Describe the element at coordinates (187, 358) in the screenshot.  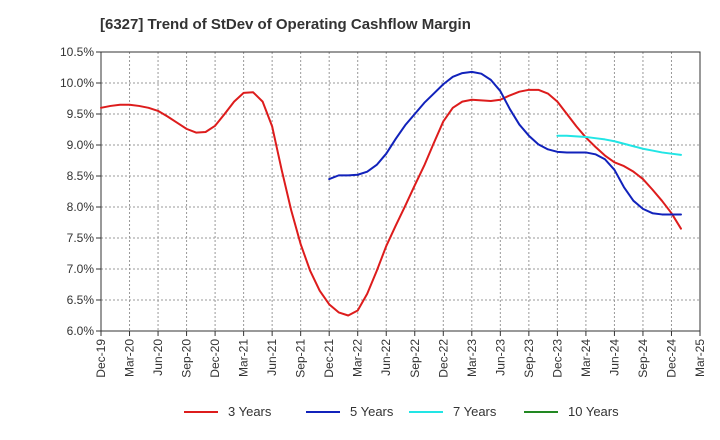
I see `x-tick-label: Sep-20` at that location.